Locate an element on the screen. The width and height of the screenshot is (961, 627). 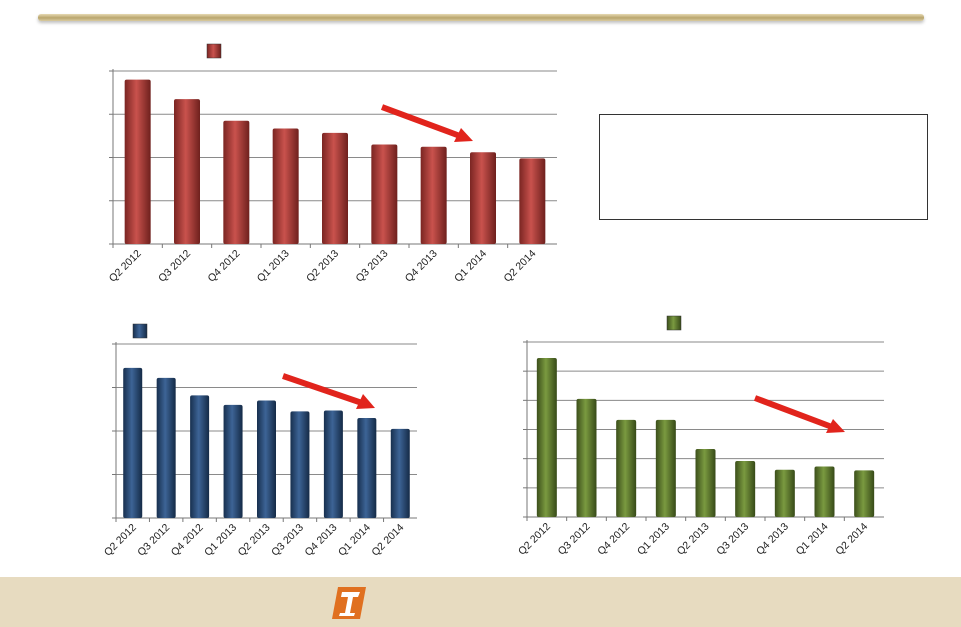
top-divider-rule is located at coordinates (481, 17).